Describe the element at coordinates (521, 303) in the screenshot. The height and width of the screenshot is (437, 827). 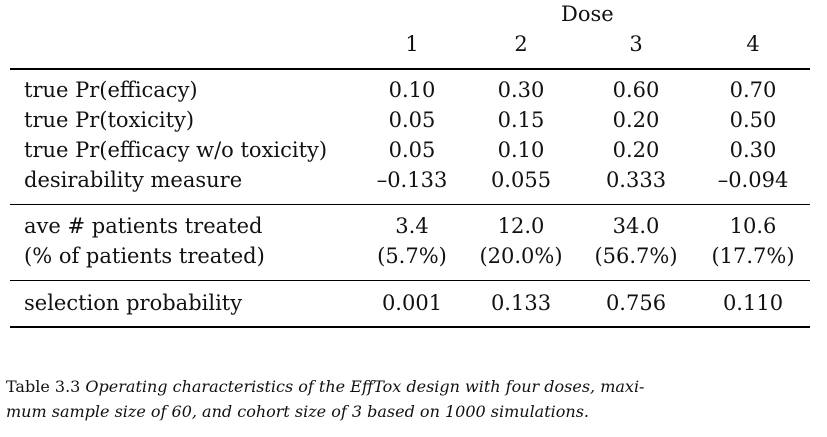
I see `cell-selection-2: 0.133` at that location.